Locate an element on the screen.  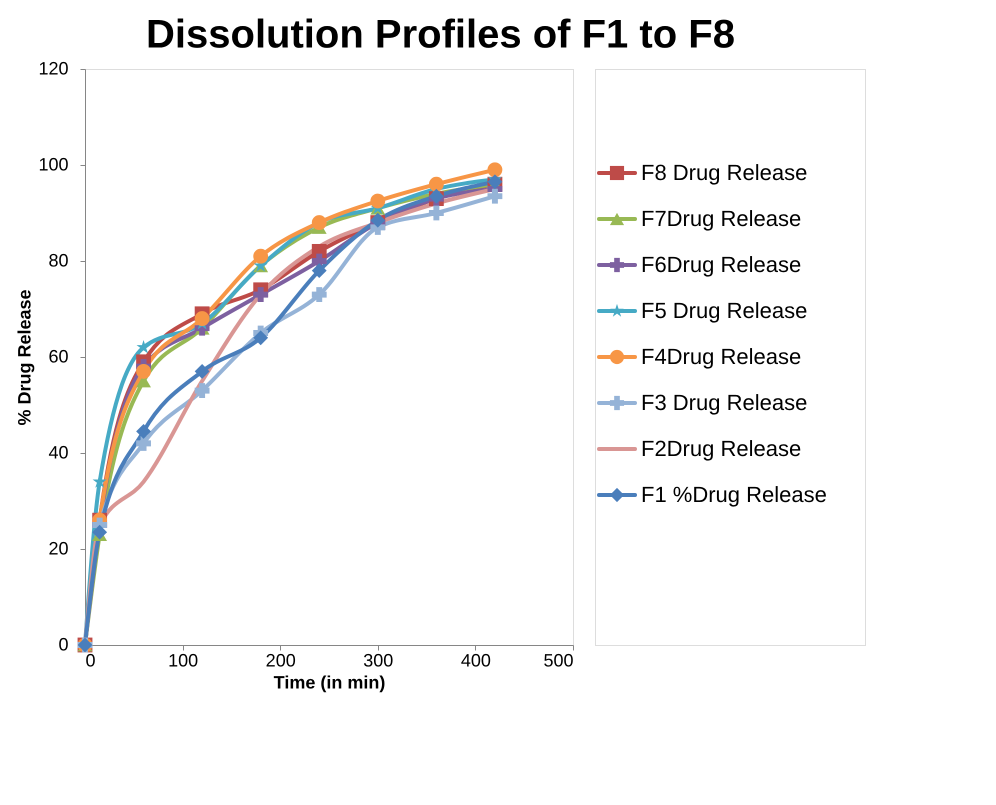
y-tick-label: 20 is located at coordinates (58, 548).